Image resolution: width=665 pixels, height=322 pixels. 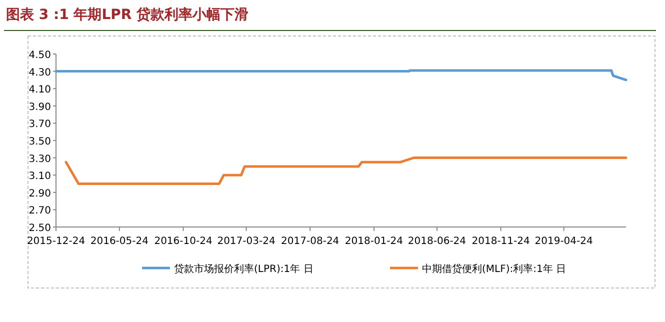 What do you see at coordinates (39, 107) in the screenshot?
I see `y-tick-label: 3.90` at bounding box center [39, 107].